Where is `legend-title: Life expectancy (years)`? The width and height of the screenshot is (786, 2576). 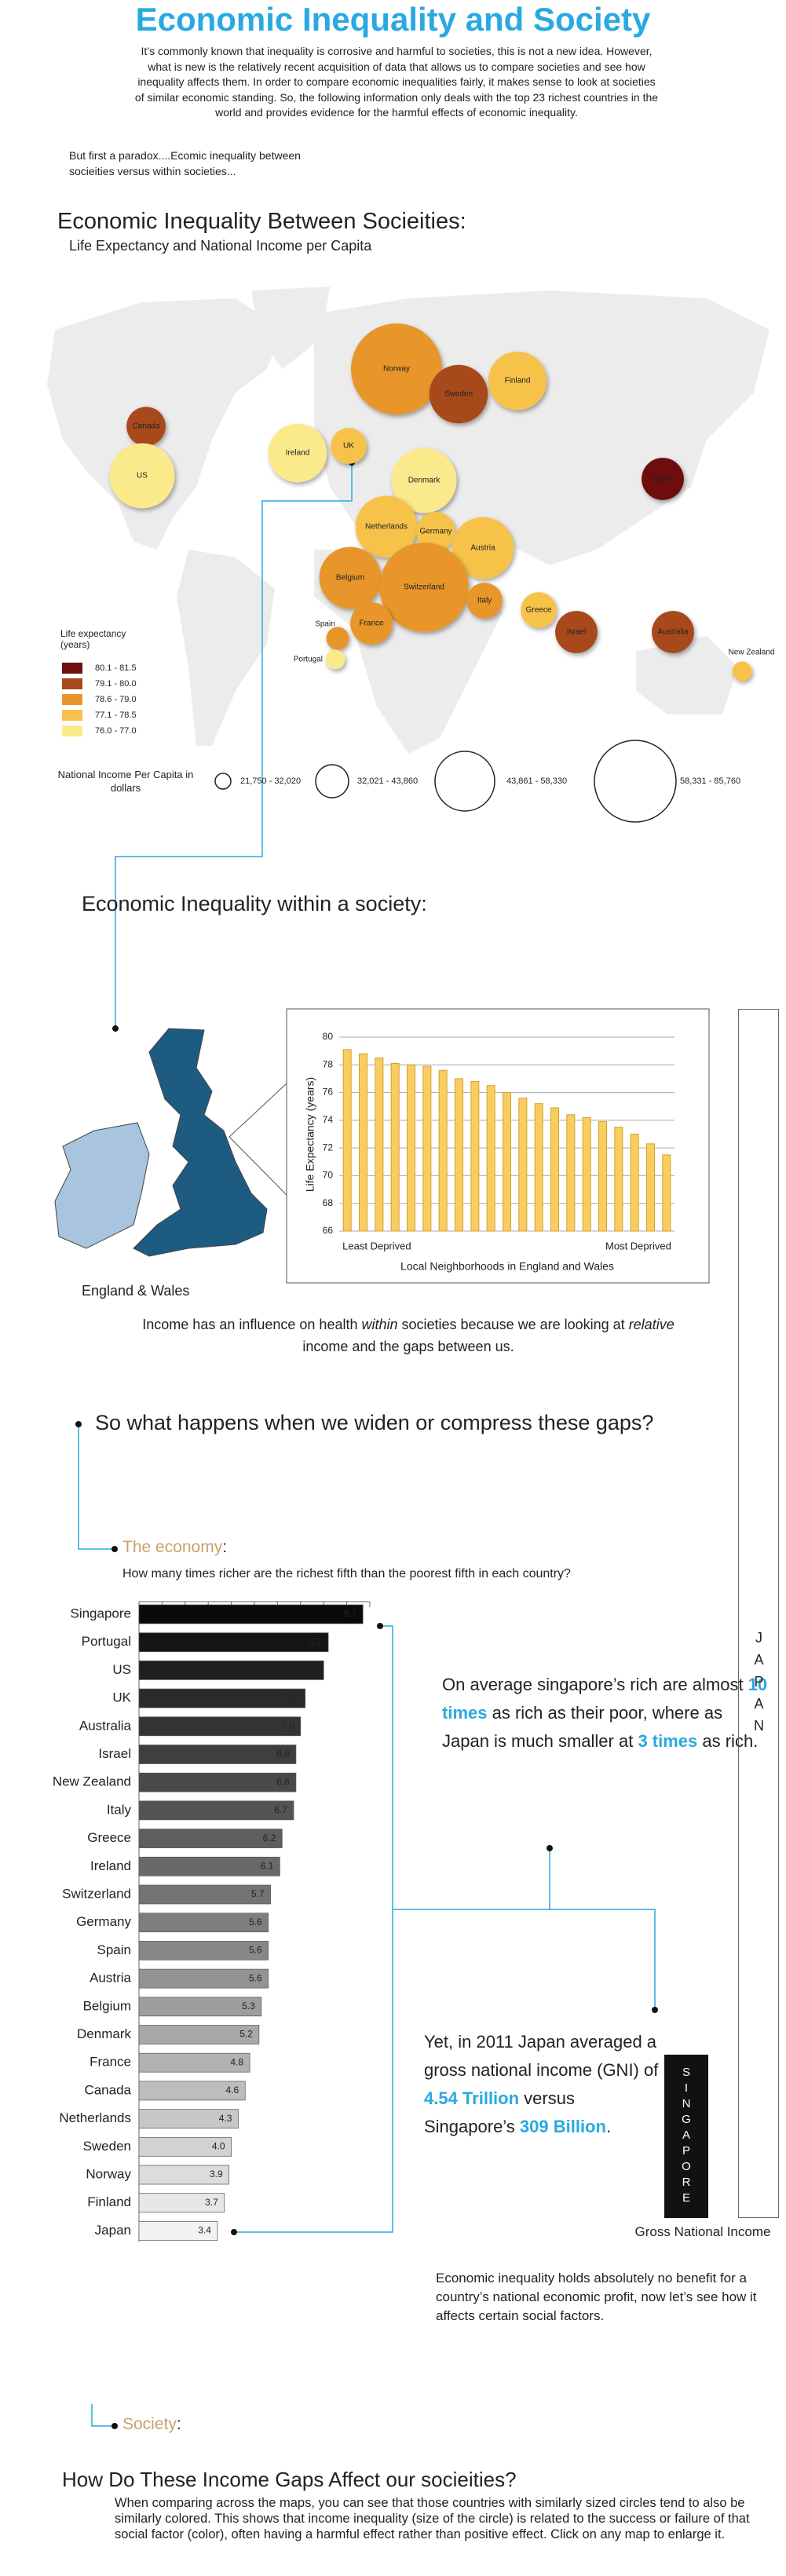
legend-title: Life expectancy (years) is located at coordinates (93, 639).